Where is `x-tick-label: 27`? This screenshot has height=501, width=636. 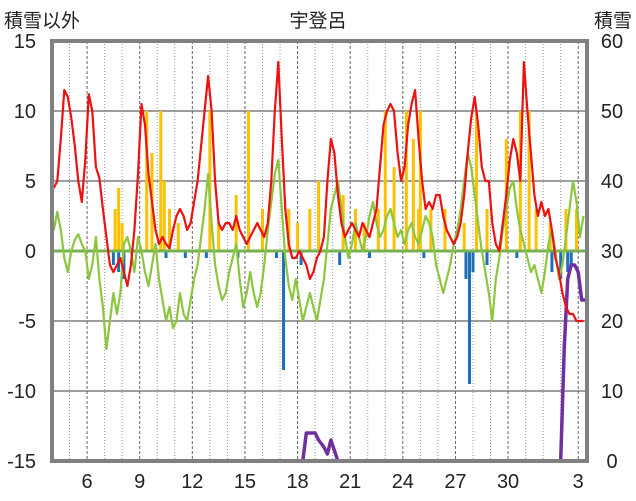 x-tick-label: 27 is located at coordinates (455, 482).